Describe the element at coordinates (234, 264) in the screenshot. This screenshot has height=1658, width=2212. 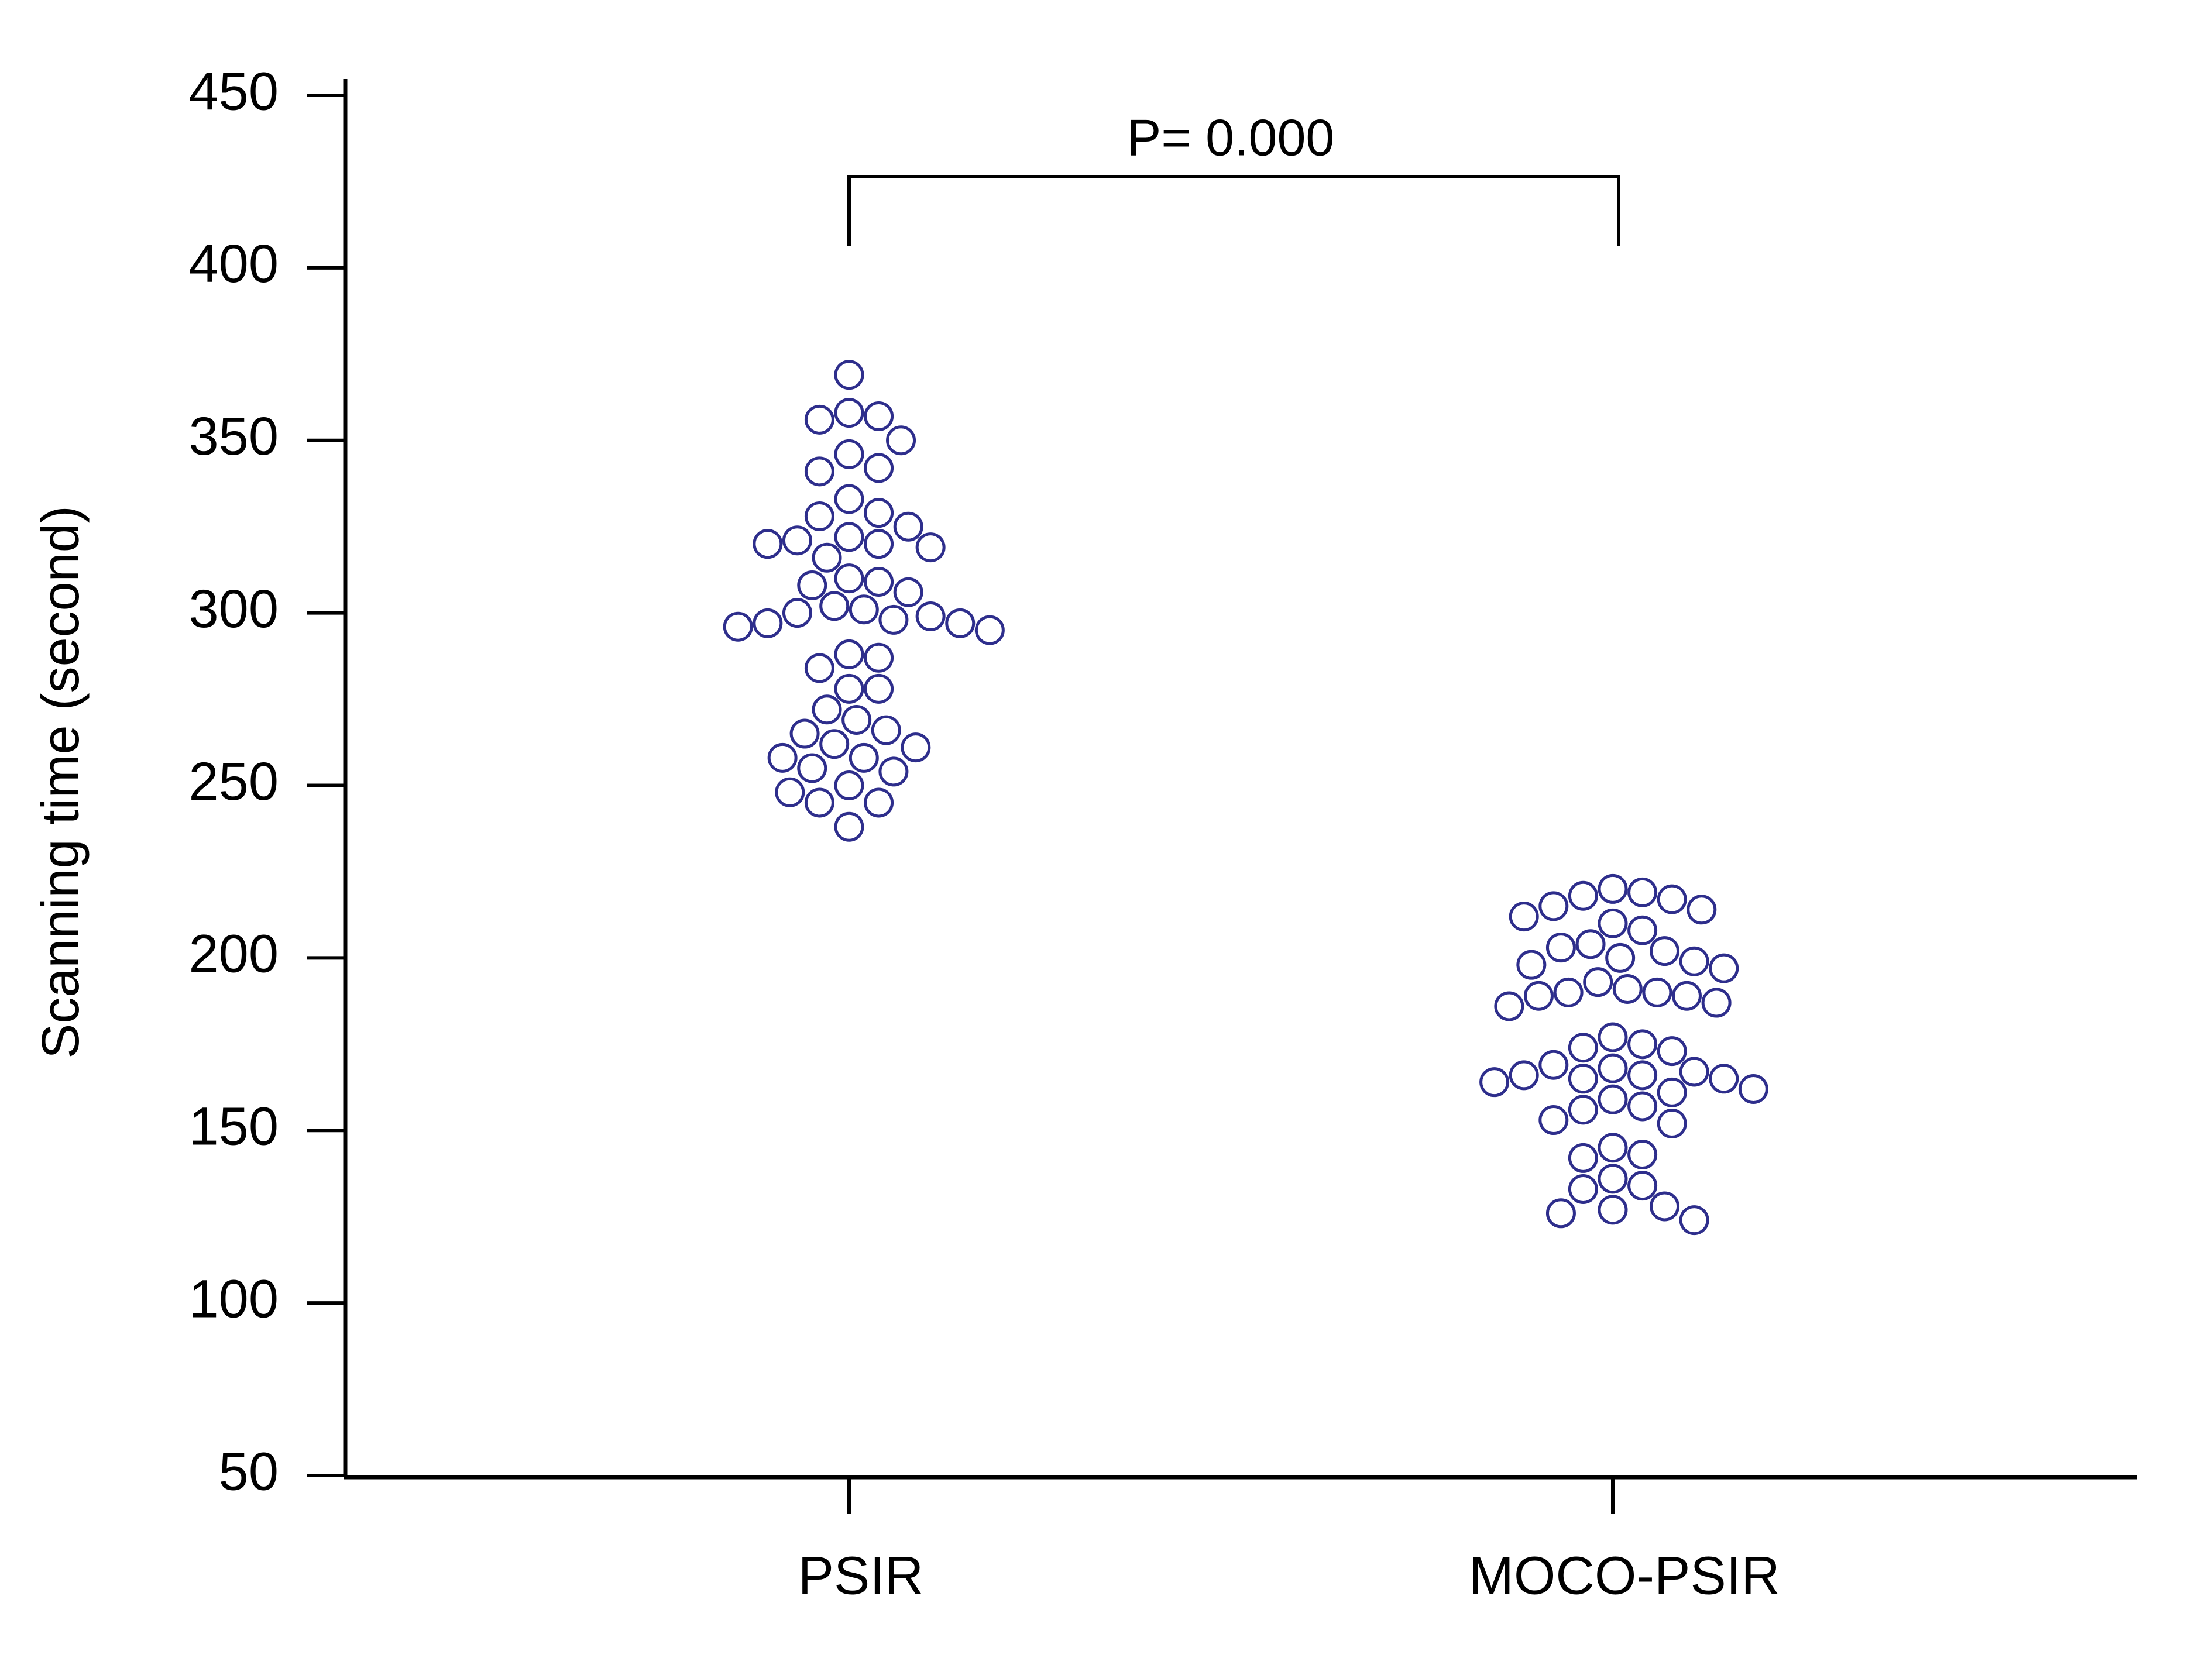
I see `y-tick-label: 400` at that location.